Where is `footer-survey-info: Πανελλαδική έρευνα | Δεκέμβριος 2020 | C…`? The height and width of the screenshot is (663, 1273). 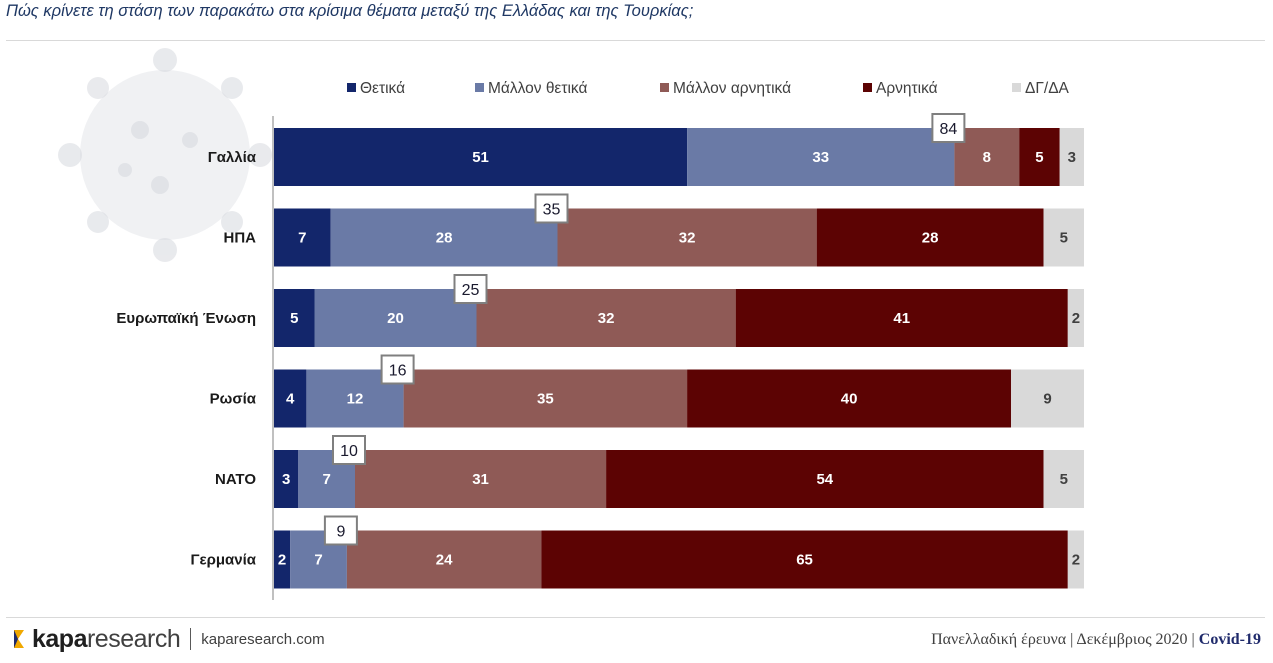
footer-survey-info: Πανελλαδική έρευνα | Δεκέμβριος 2020 | C… is located at coordinates (1096, 640).